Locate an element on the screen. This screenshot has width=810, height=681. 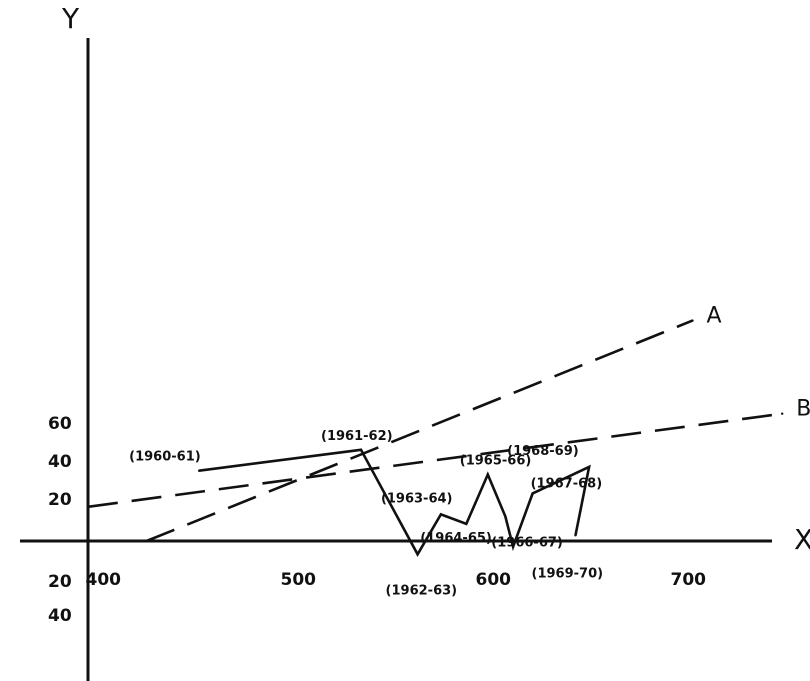
data-label: (1966-67) is located at coordinates (527, 542).